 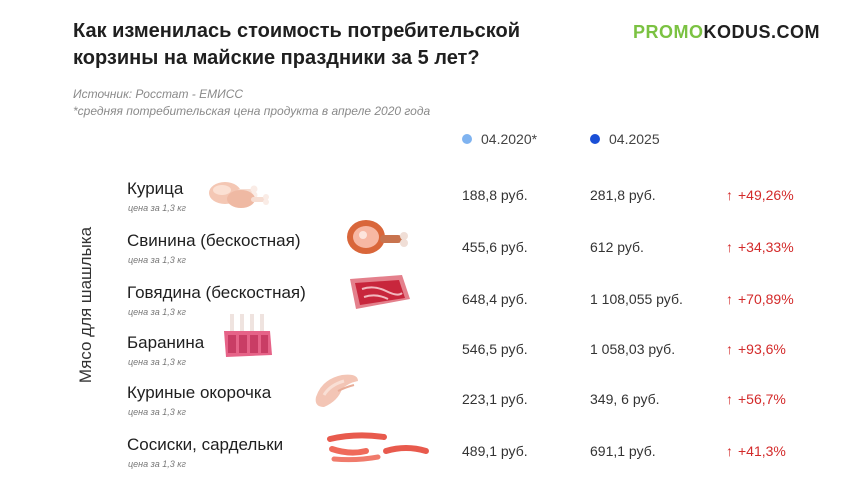 What do you see at coordinates (595, 139) in the screenshot?
I see `legend-dot-2025` at bounding box center [595, 139].